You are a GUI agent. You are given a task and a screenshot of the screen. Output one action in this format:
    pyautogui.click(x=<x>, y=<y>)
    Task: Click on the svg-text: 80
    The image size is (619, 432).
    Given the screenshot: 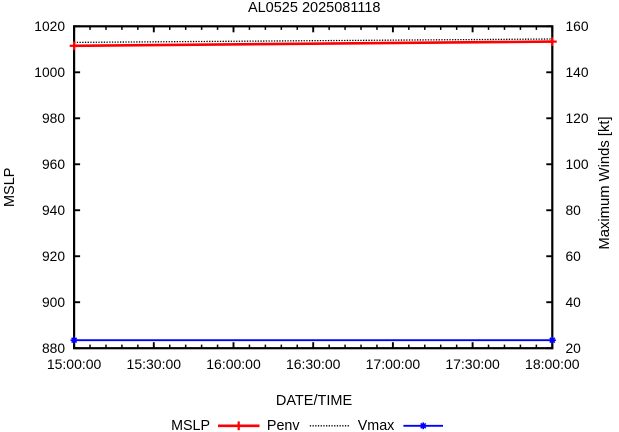 What is the action you would take?
    pyautogui.click(x=574, y=210)
    